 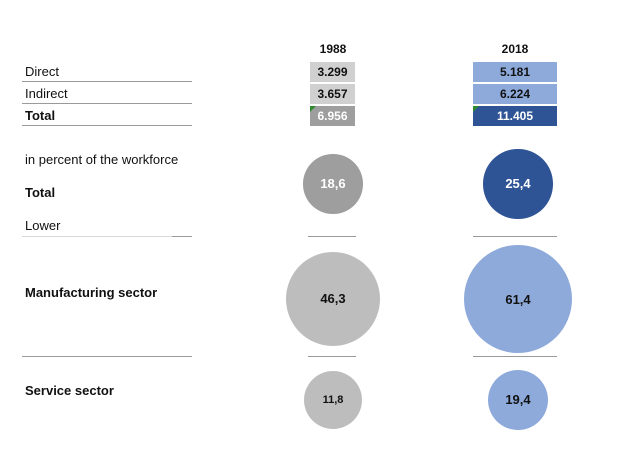 I want to click on percent-section-label: in percent of the workforce, so click(x=102, y=159).